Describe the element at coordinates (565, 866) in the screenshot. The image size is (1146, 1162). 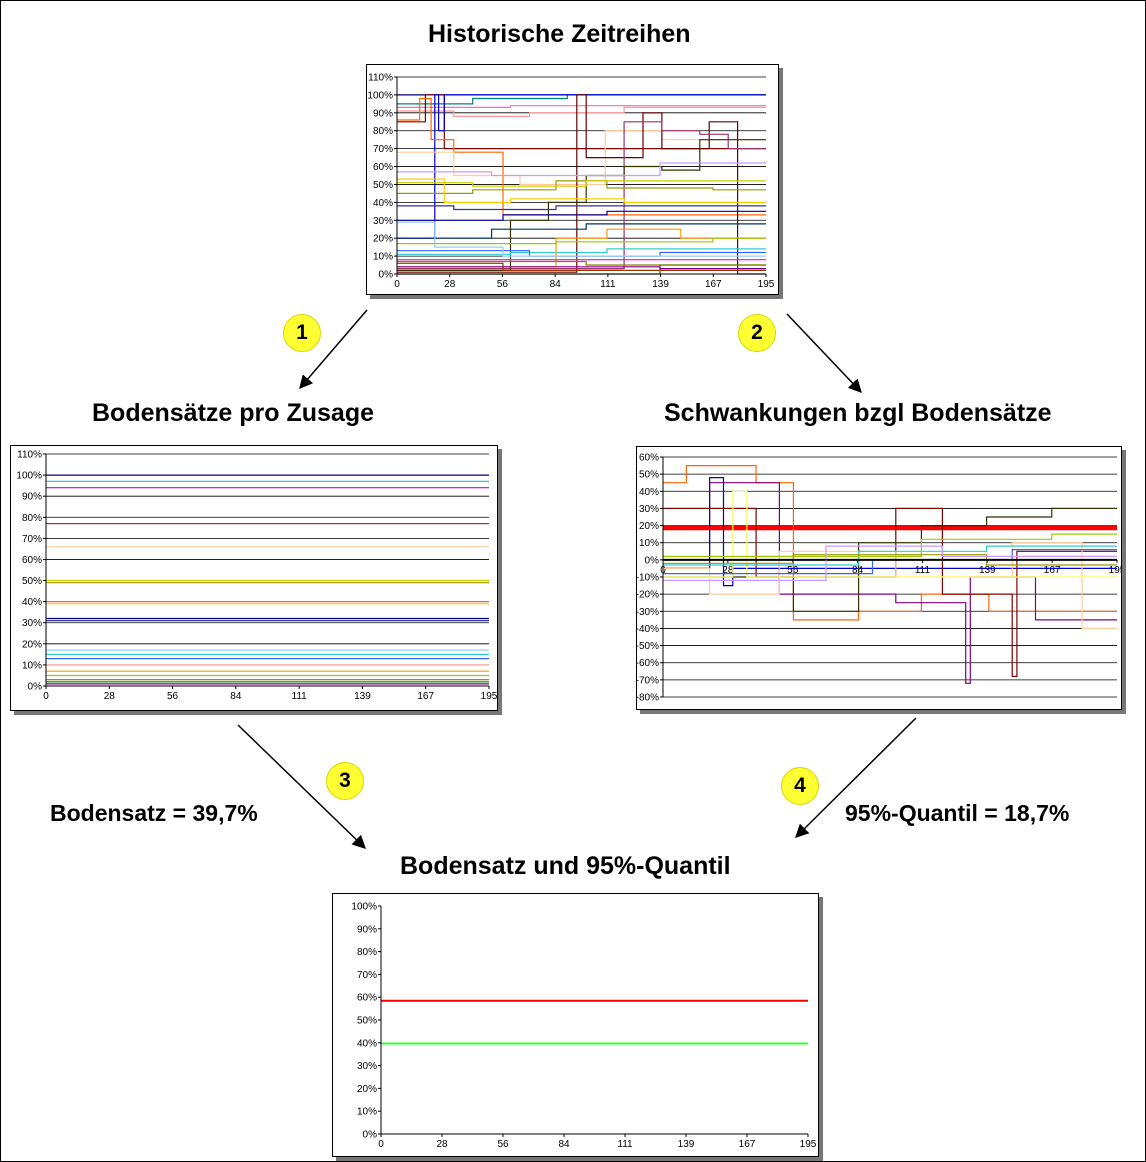
I see `heading-bodensatz-und-quantil: Bodensatz und 95%-Quantil` at that location.